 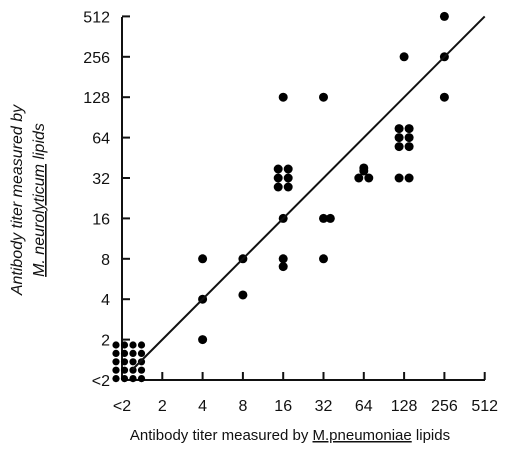 What do you see at coordinates (105, 260) in the screenshot?
I see `y-tick-label: 8` at bounding box center [105, 260].